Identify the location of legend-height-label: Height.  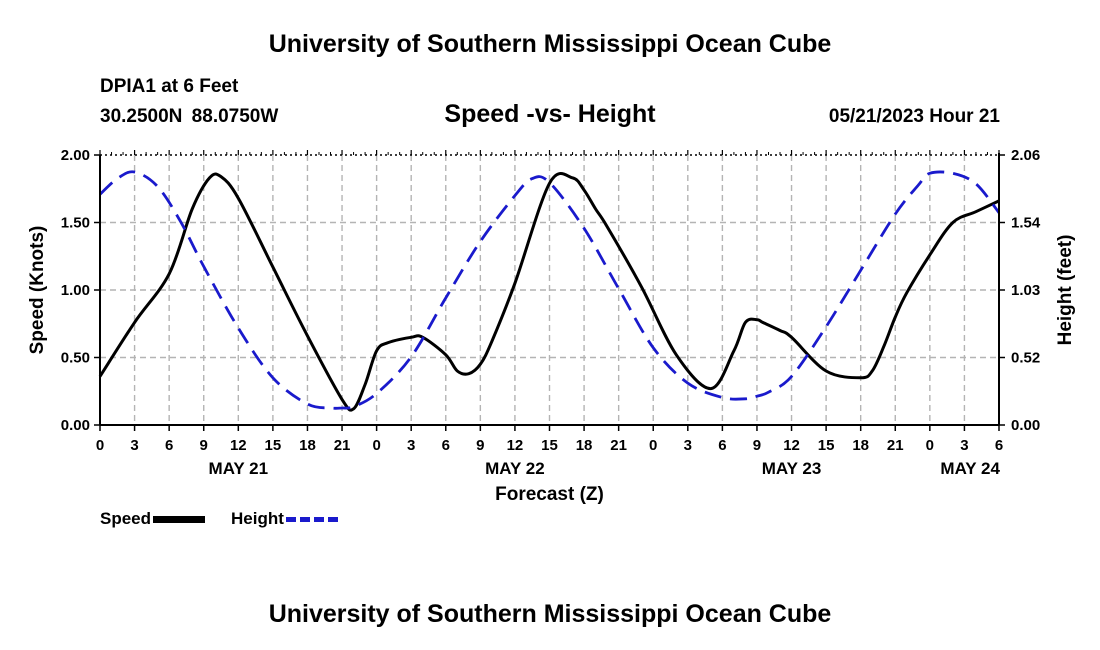
(257, 518).